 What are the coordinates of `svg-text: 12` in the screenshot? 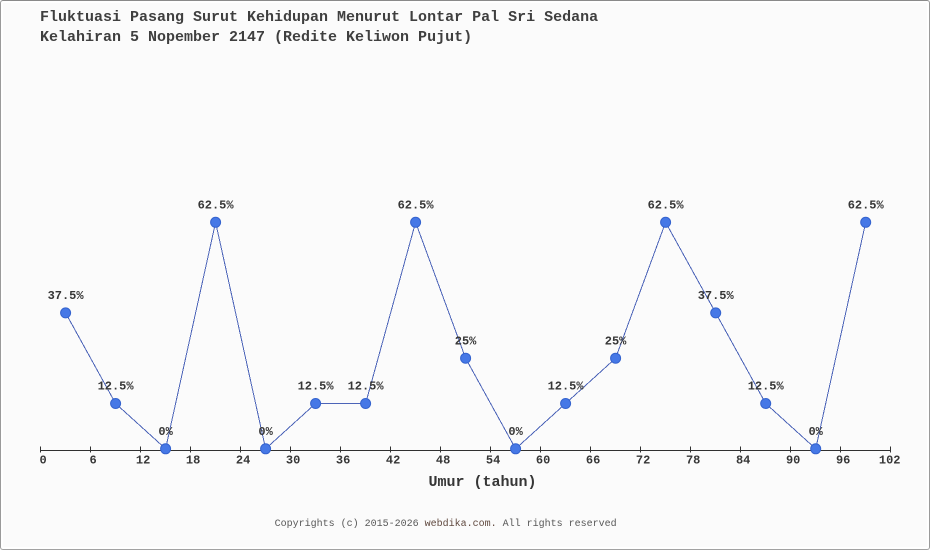 It's located at (143, 461).